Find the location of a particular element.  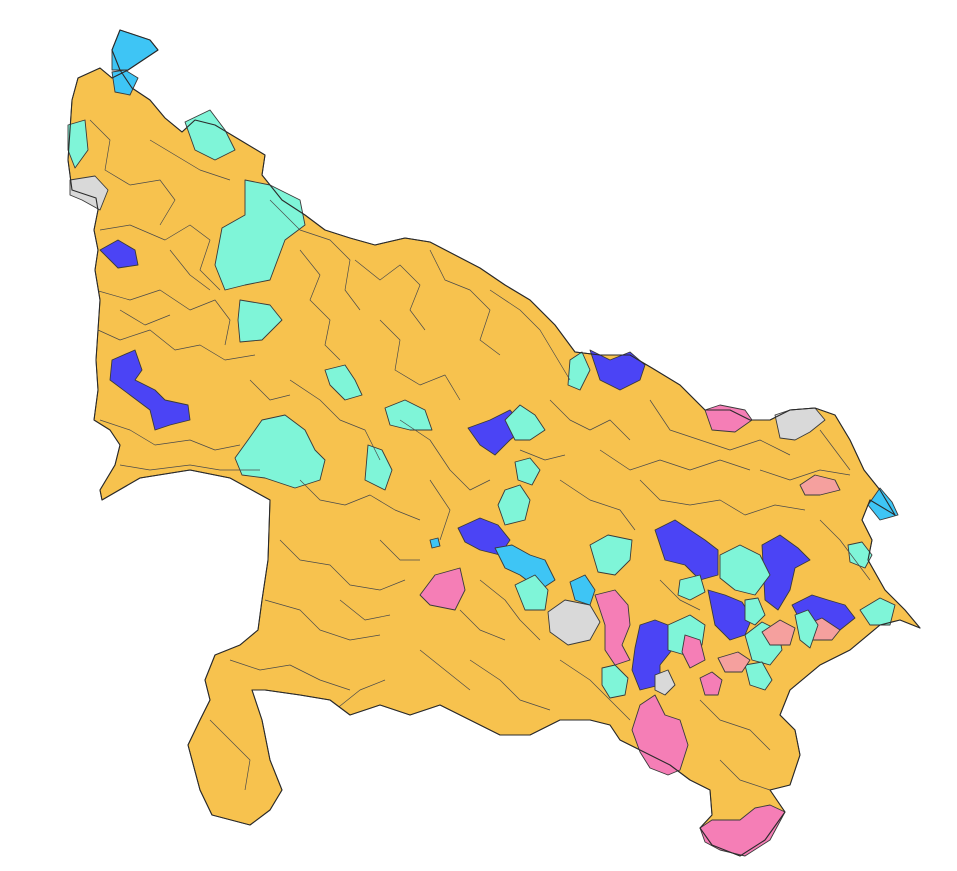

region-north-tip is located at coordinates (135, 50).